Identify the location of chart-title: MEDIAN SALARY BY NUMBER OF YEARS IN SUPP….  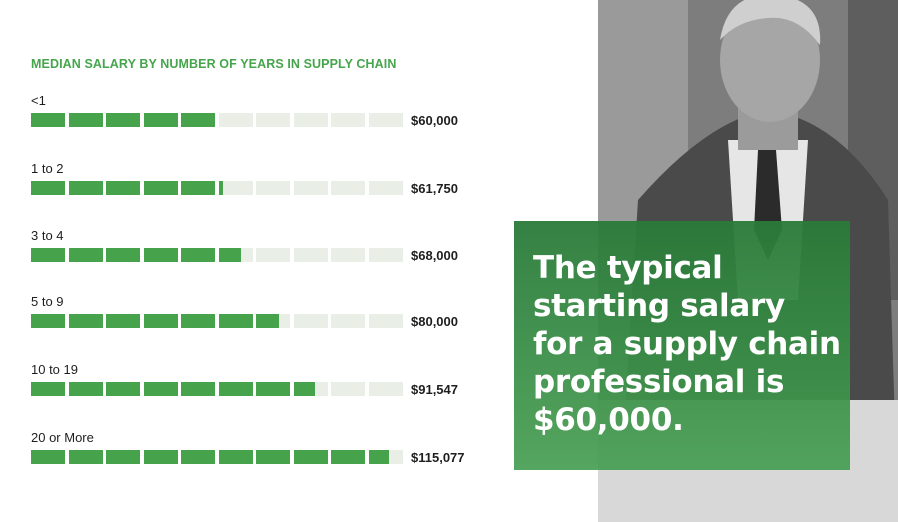
(214, 64).